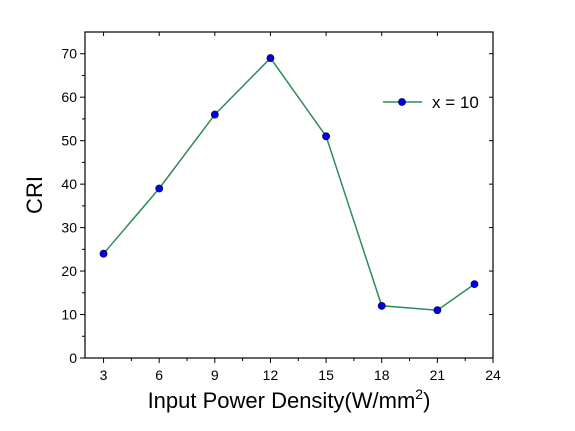  I want to click on x-axis-title: Input Power Density(W/mm2), so click(289, 399).